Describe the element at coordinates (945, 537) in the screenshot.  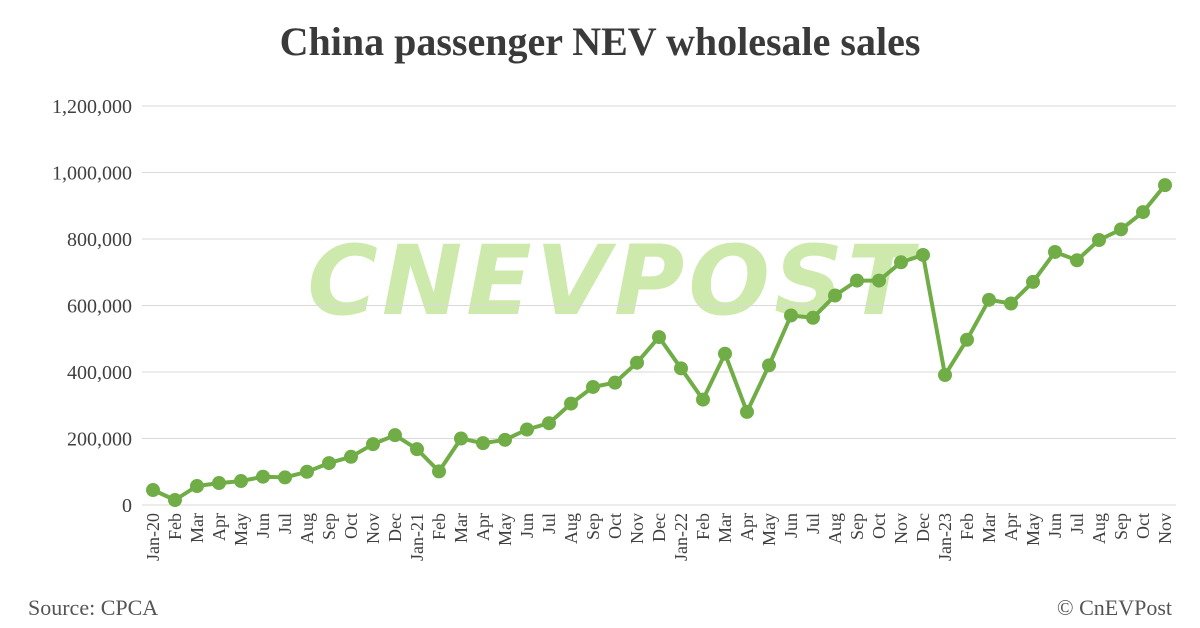
I see `x-tick-label: Jan-23` at that location.